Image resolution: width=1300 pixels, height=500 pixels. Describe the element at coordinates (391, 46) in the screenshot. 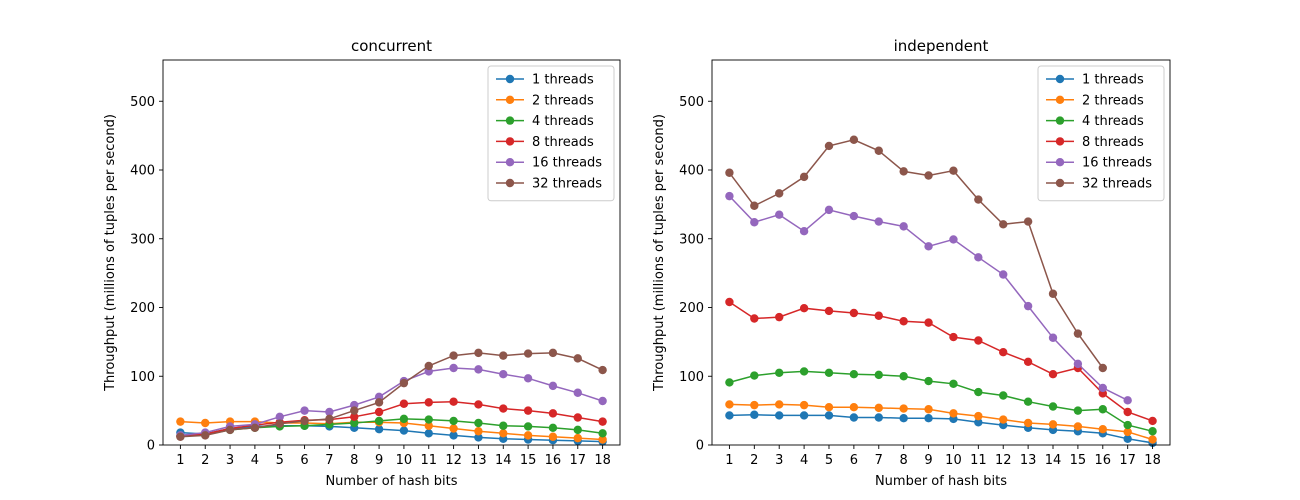

I see `chart-title: concurrent` at that location.